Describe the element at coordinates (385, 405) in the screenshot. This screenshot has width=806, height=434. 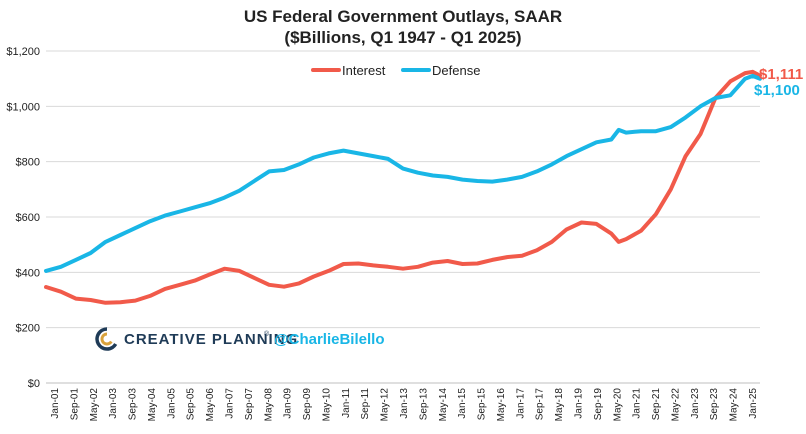
I see `x-tick-label: May-12` at that location.